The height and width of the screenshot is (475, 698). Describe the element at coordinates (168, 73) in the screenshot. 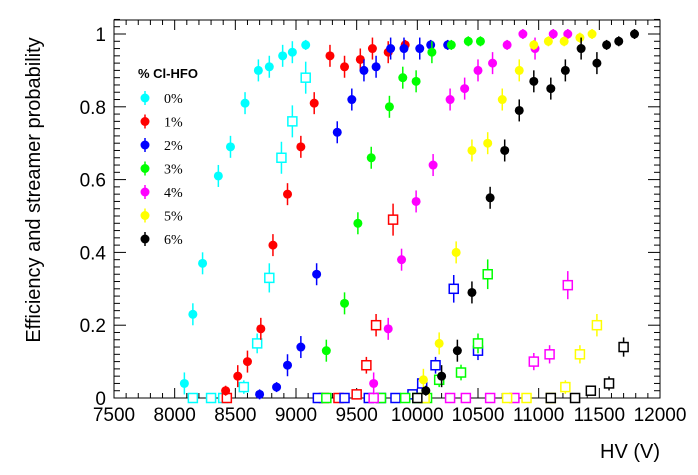

I see `legend-title: % Cl-HFO` at that location.